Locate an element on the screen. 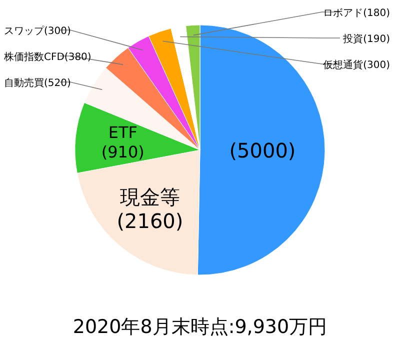  slice-label: 現金等 is located at coordinates (150, 197).